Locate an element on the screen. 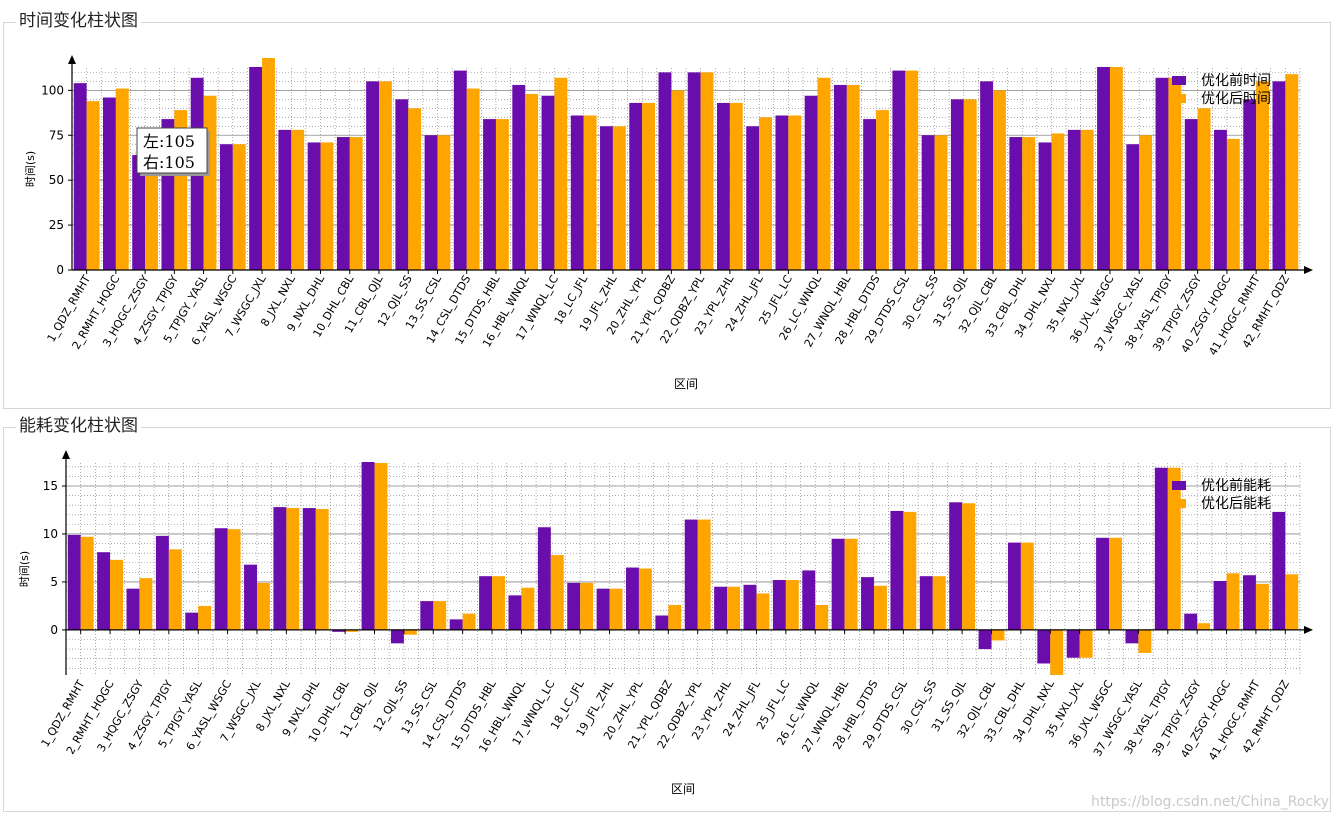  x-axis-arrow is located at coordinates (1308, 270).